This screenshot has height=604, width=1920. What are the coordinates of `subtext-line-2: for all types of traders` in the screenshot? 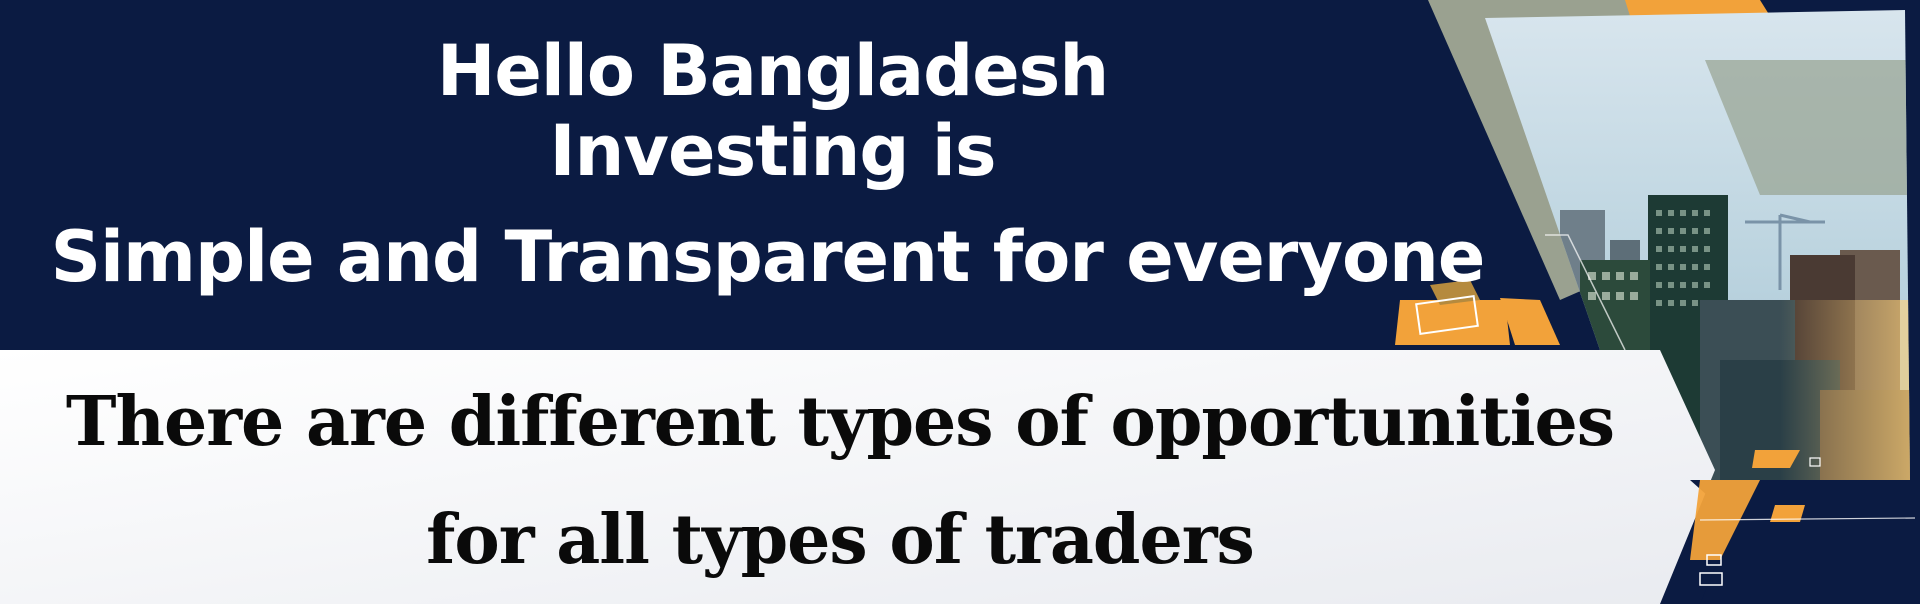 It's located at (840, 540).